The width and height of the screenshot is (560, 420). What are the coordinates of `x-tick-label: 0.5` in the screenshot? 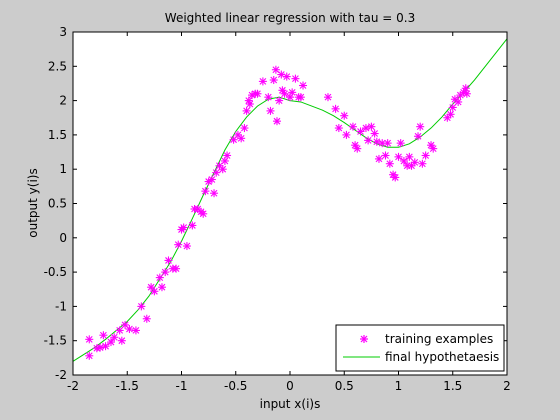 It's located at (344, 386).